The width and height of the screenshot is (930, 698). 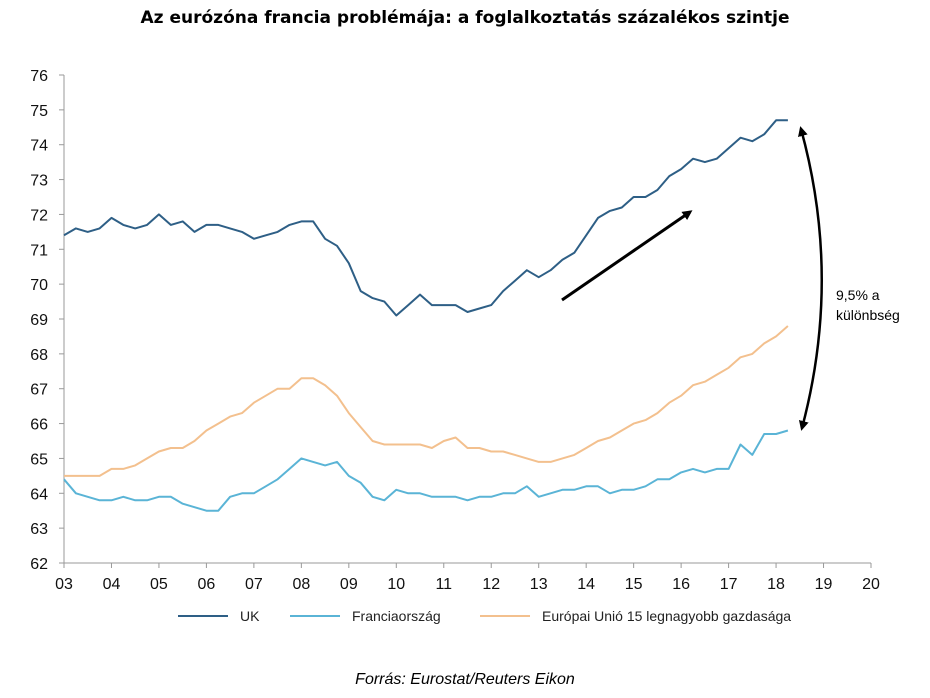 What do you see at coordinates (776, 584) in the screenshot?
I see `x-tick-label: 18` at bounding box center [776, 584].